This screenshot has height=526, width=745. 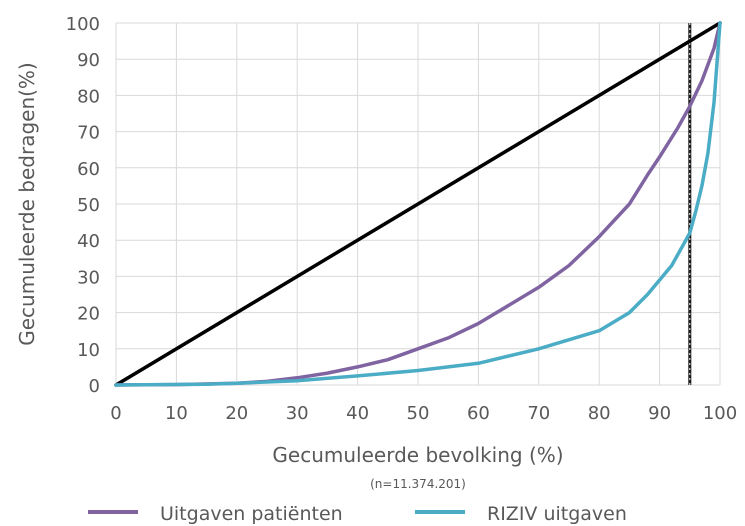 I want to click on y-tick-labels: 0 10 20 30 40 50 60 70 80 90 100, so click(x=83, y=205).